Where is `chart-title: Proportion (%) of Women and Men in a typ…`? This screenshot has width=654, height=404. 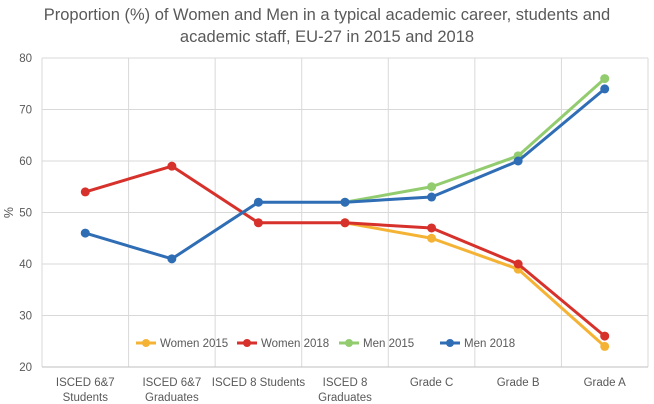
chart-title: Proportion (%) of Women and Men in a typ… is located at coordinates (327, 26).